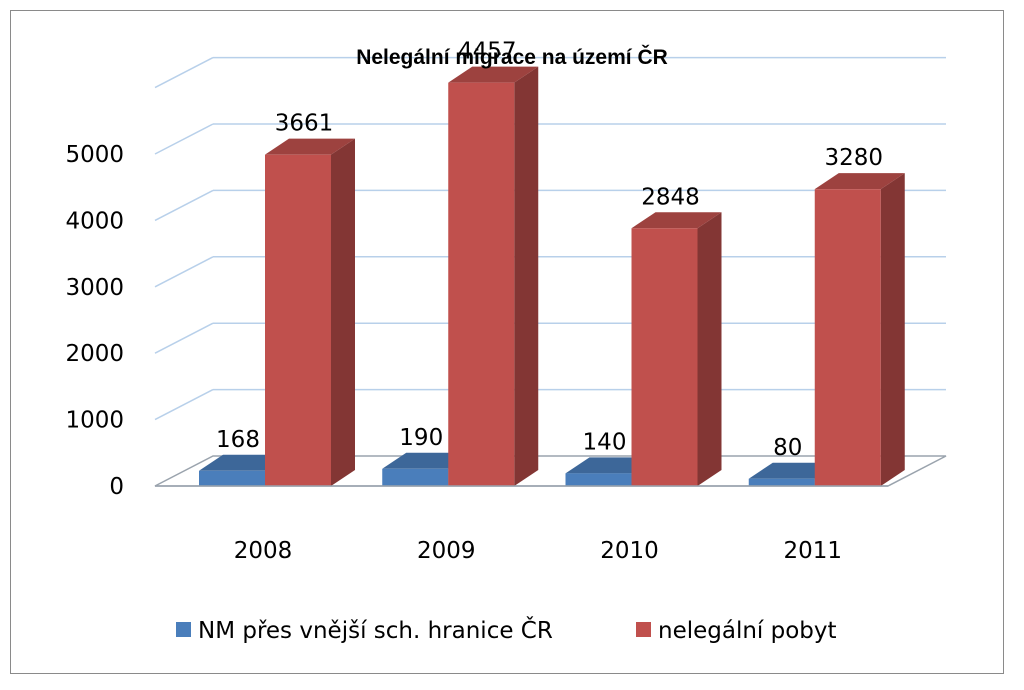 The width and height of the screenshot is (1024, 690). What do you see at coordinates (375, 630) in the screenshot?
I see `legend-label: NM přes vnější sch. hranice ČR` at bounding box center [375, 630].